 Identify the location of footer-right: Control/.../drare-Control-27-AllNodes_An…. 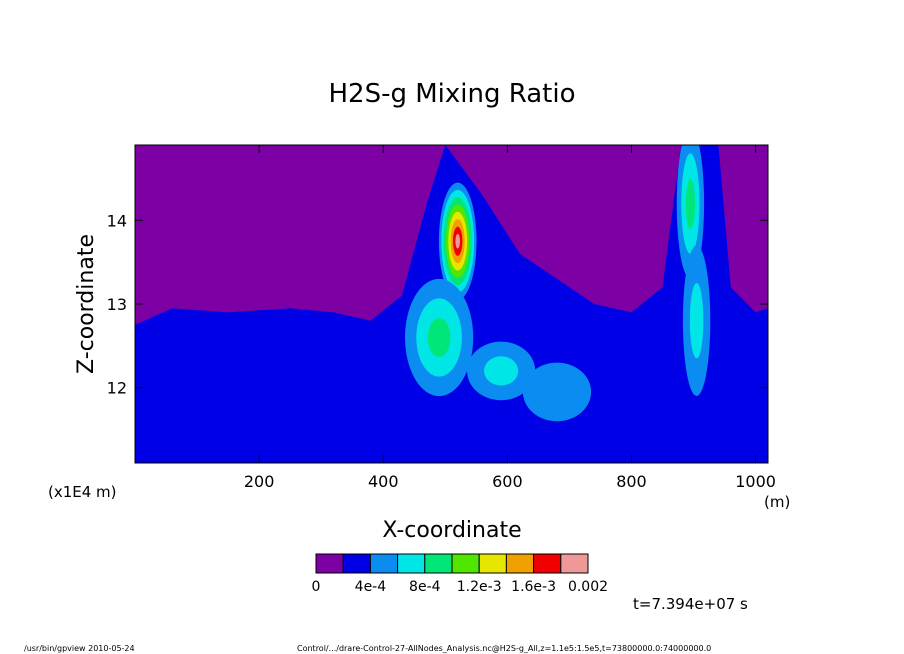
(504, 648).